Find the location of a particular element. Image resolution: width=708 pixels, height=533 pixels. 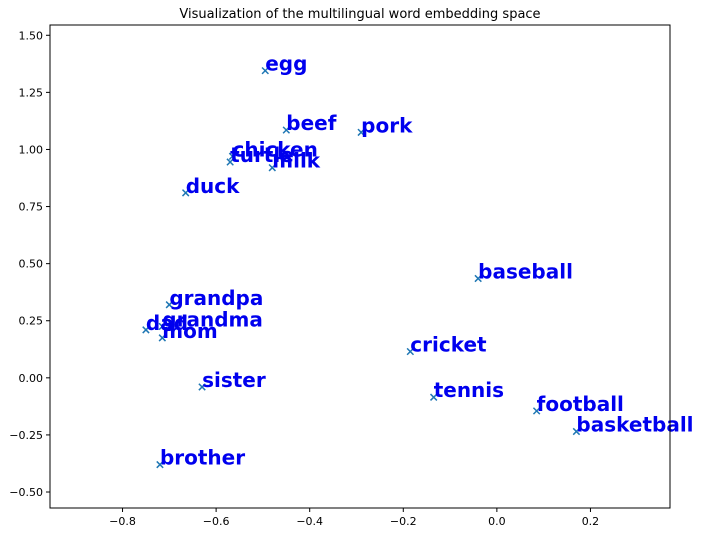

data-point-brother: brother is located at coordinates (200, 458).